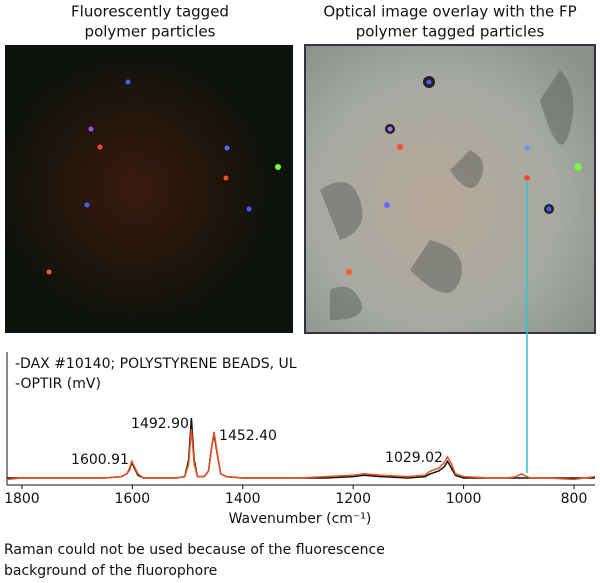  I want to click on x-tick-label: 1200, so click(353, 499).